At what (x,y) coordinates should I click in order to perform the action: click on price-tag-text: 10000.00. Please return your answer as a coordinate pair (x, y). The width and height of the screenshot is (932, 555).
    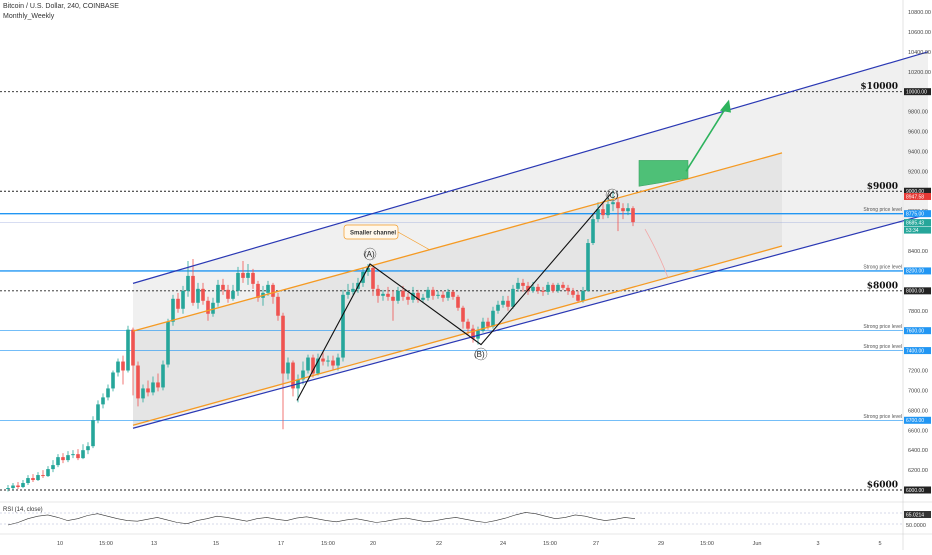
    Looking at the image, I should click on (916, 92).